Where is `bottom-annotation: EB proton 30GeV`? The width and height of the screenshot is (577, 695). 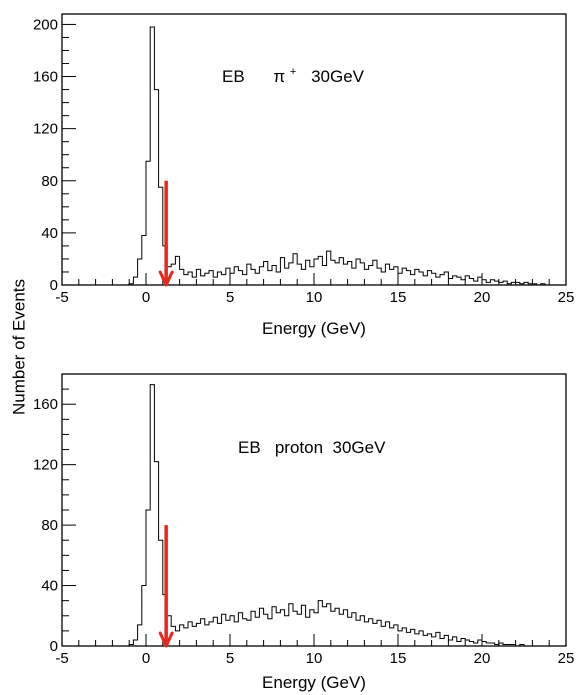 bottom-annotation: EB proton 30GeV is located at coordinates (312, 447).